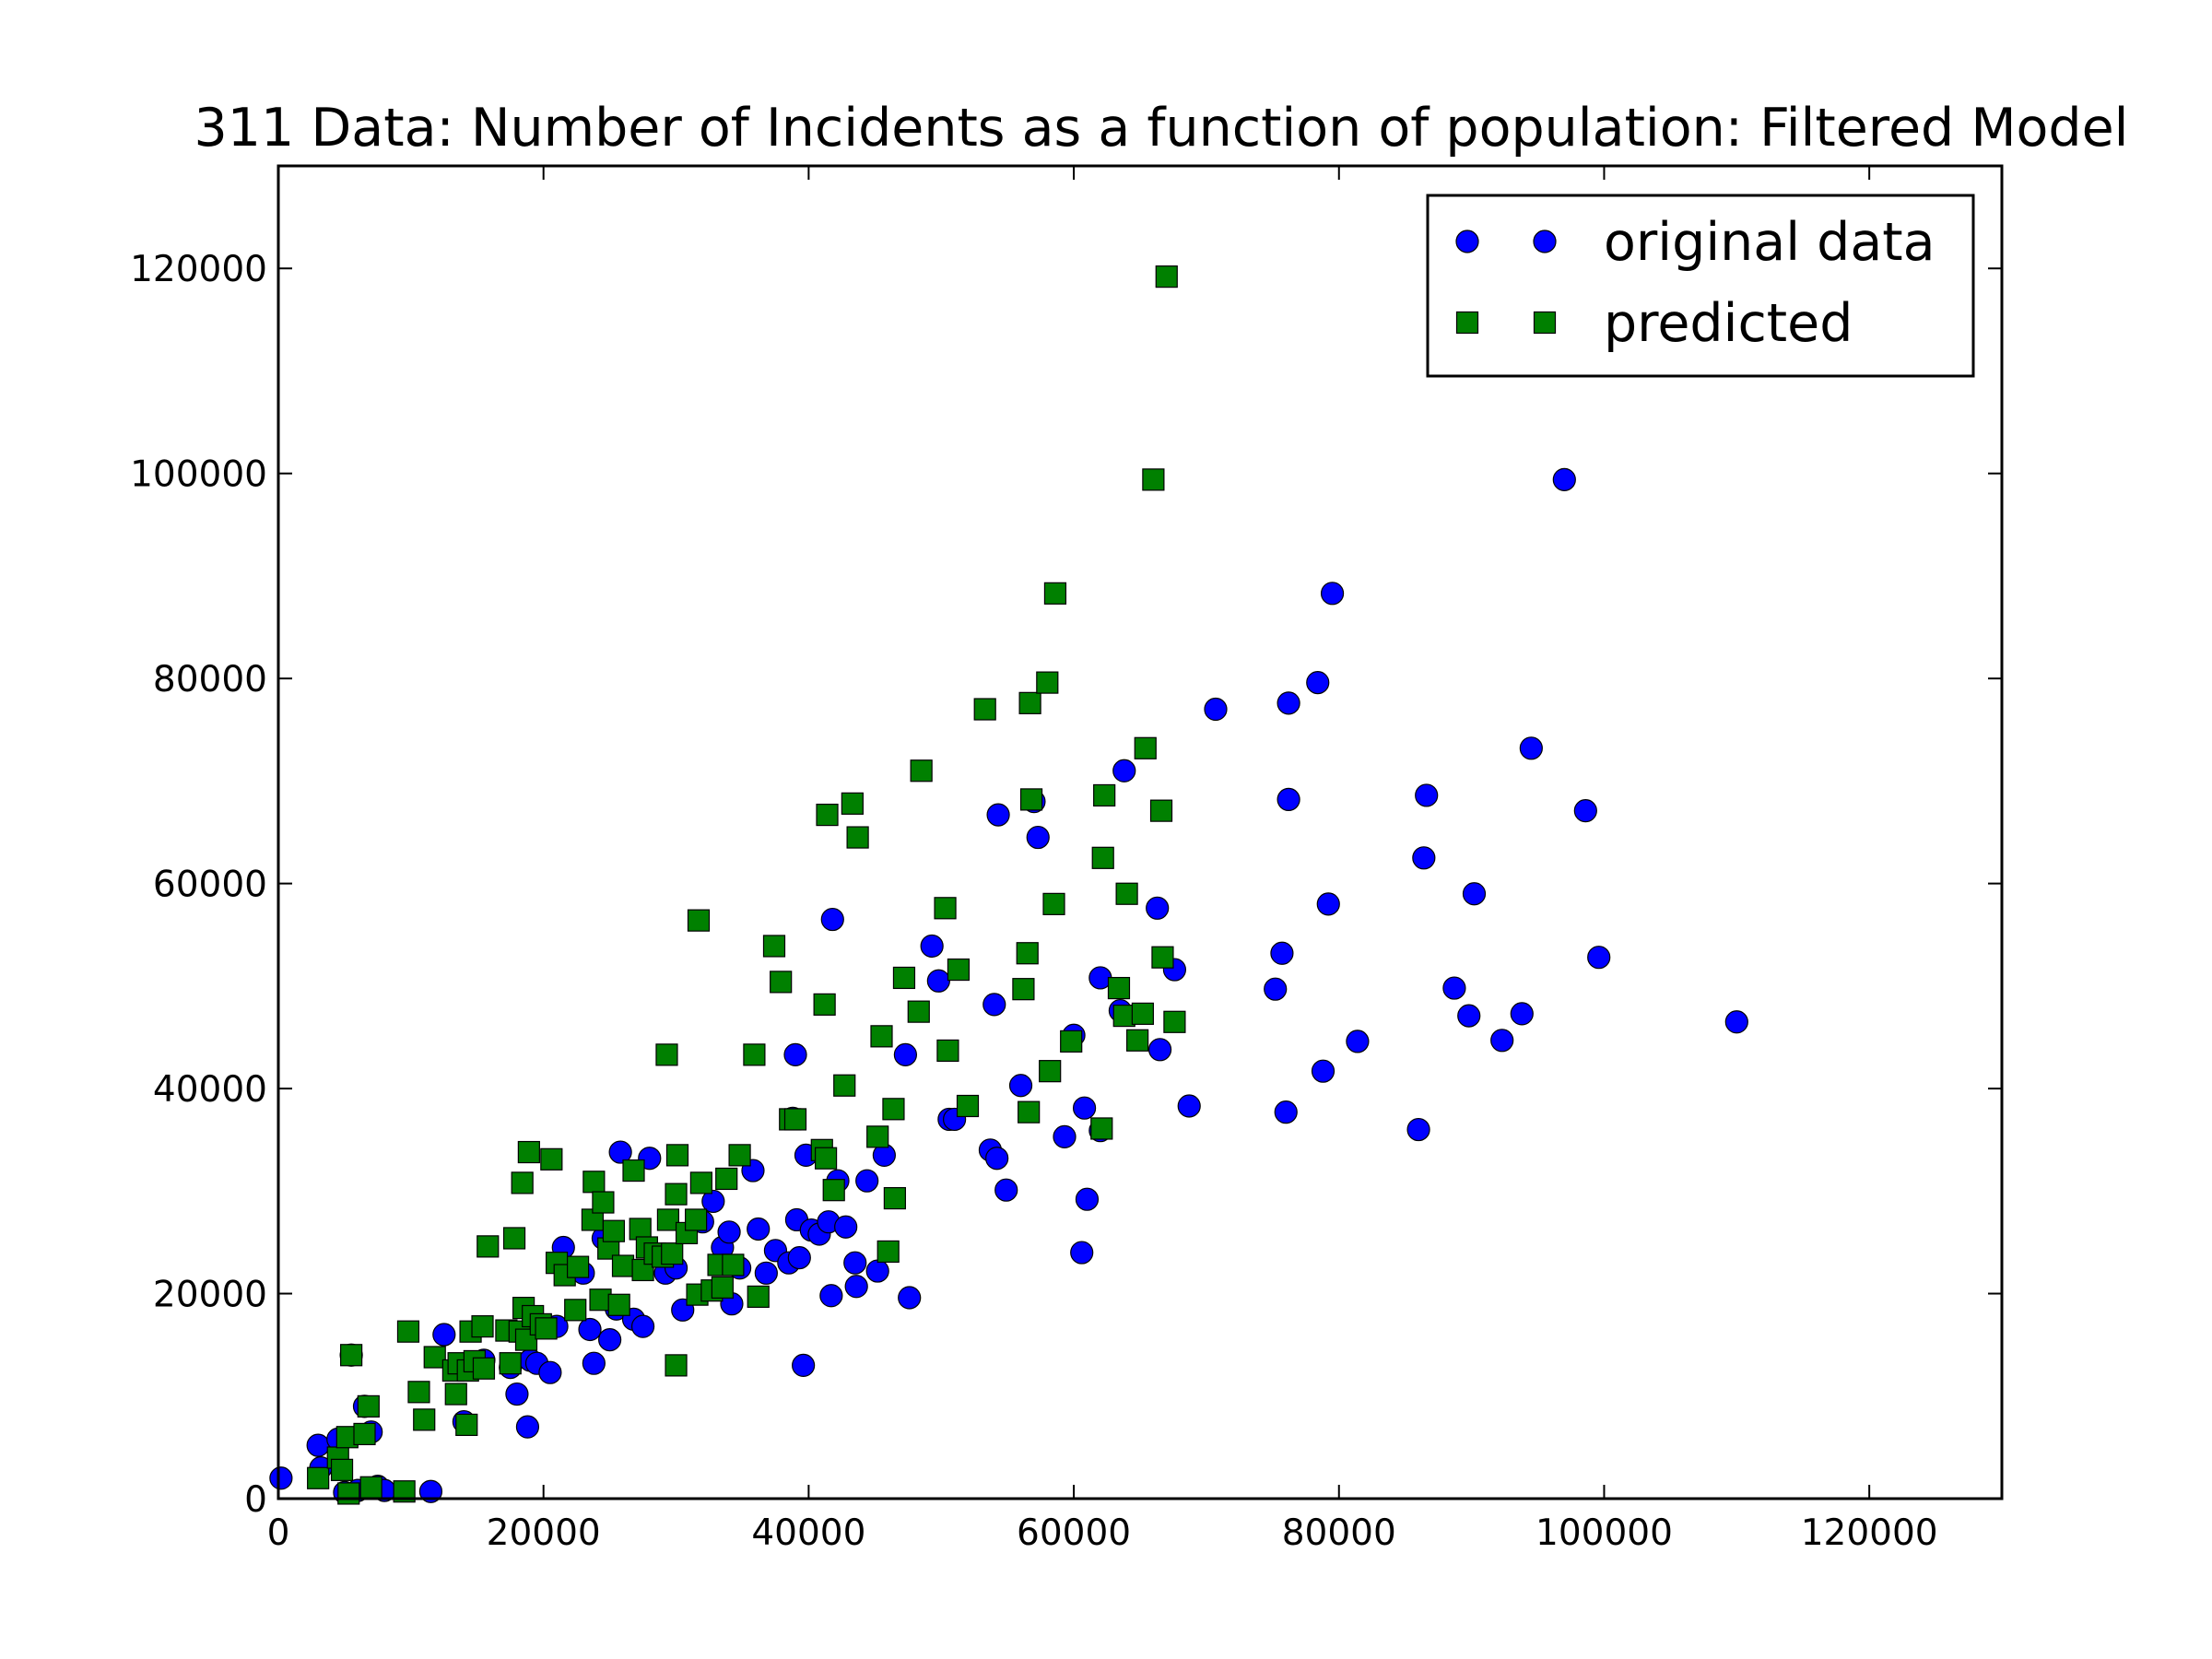 This screenshot has height=1659, width=2212. I want to click on x-tick-label: 0, so click(278, 1533).